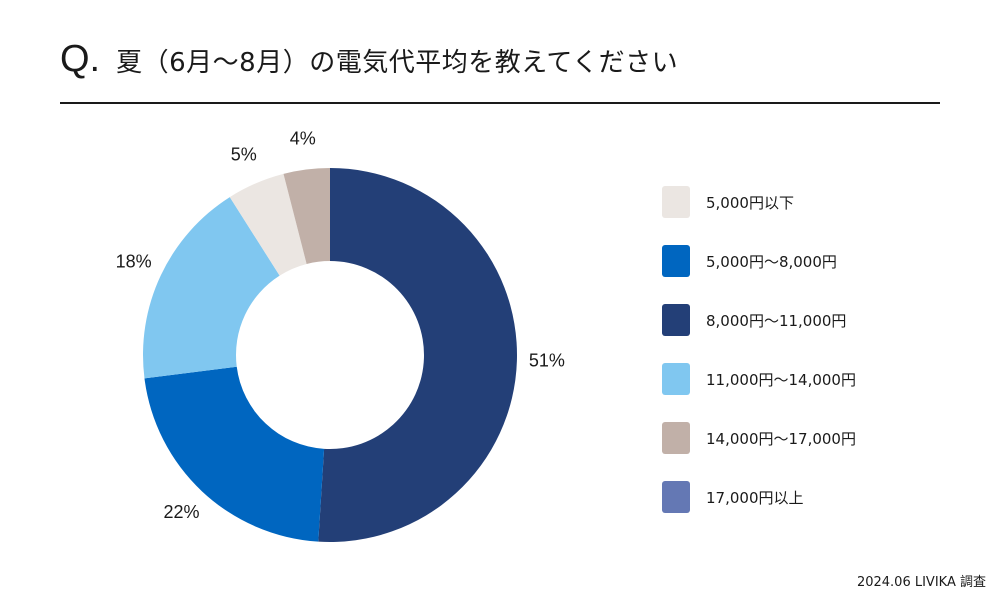  What do you see at coordinates (244, 155) in the screenshot?
I see `slice-value-label: 5%` at bounding box center [244, 155].